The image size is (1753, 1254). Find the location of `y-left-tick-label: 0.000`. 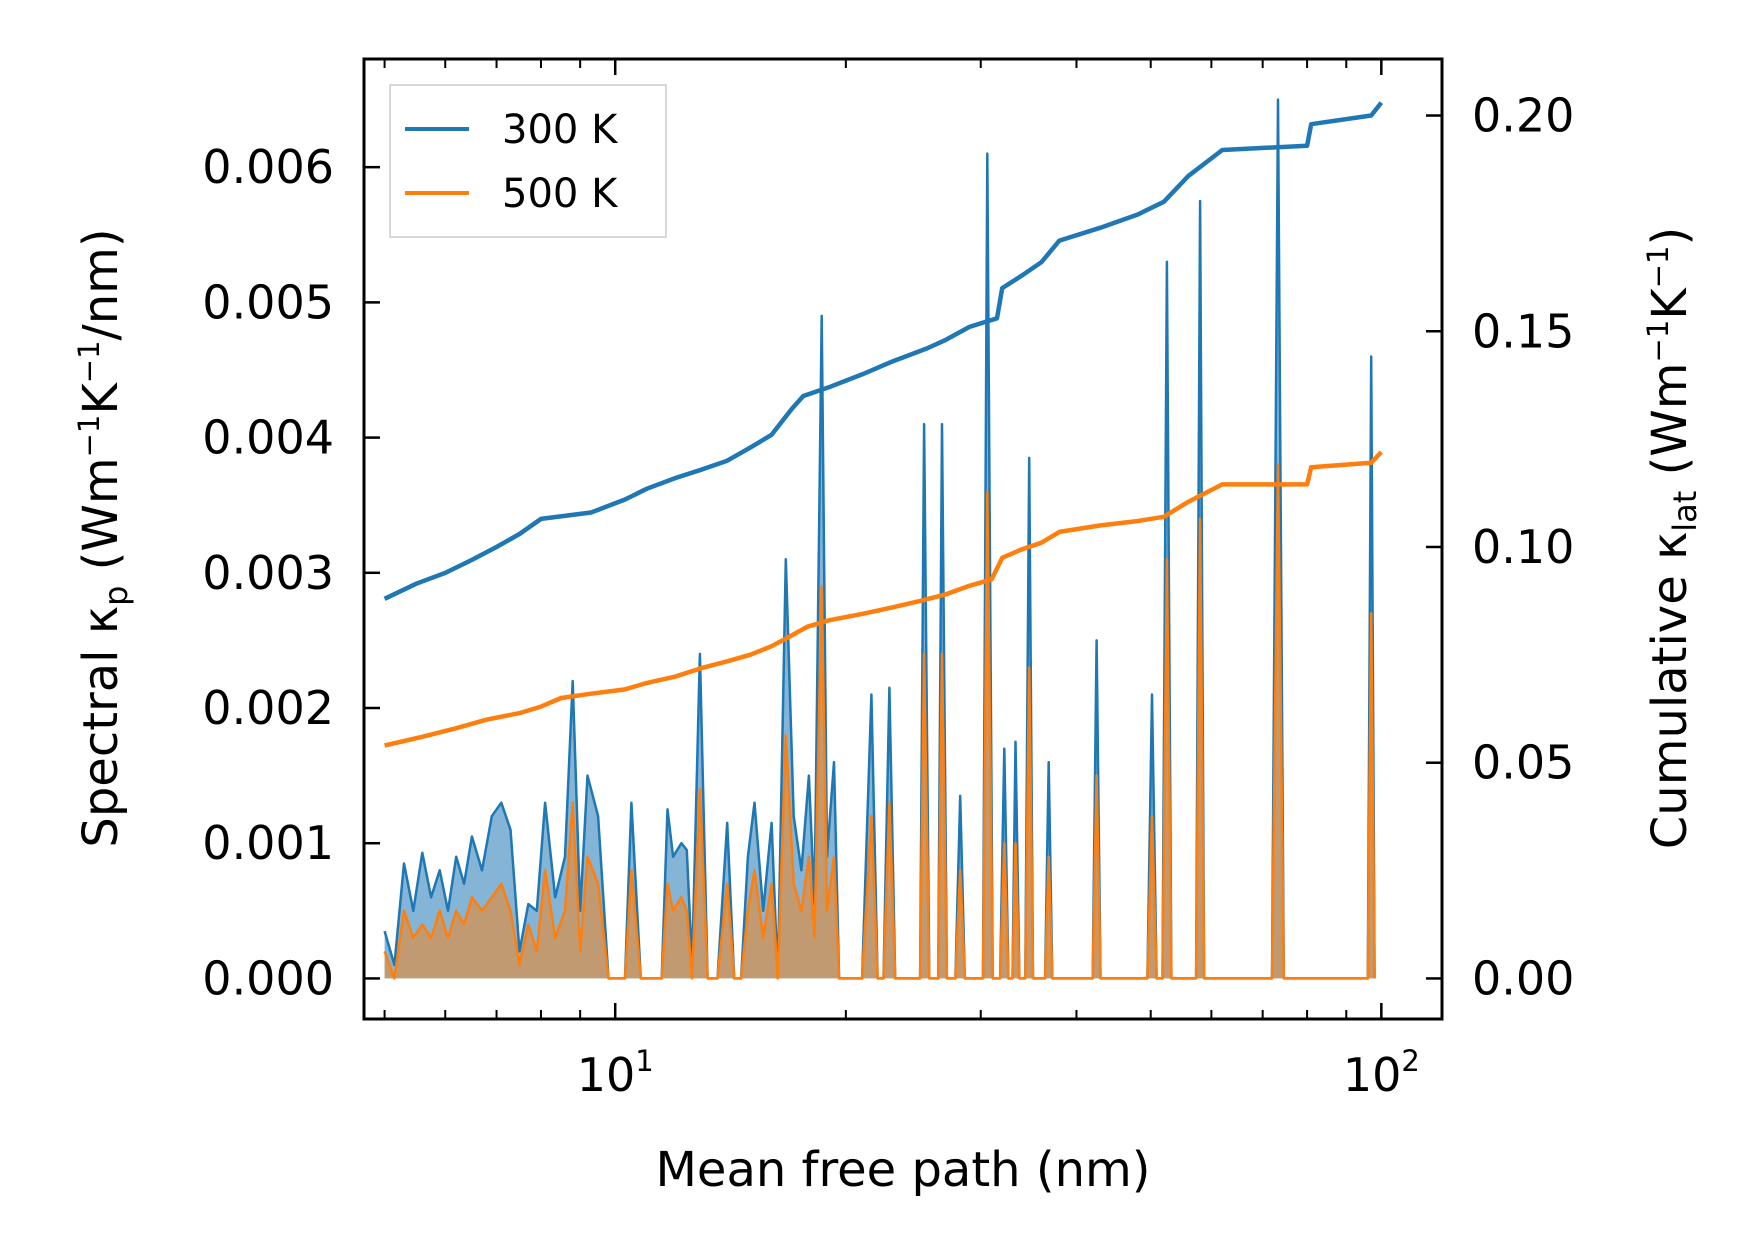

y-left-tick-label: 0.000 is located at coordinates (268, 978).